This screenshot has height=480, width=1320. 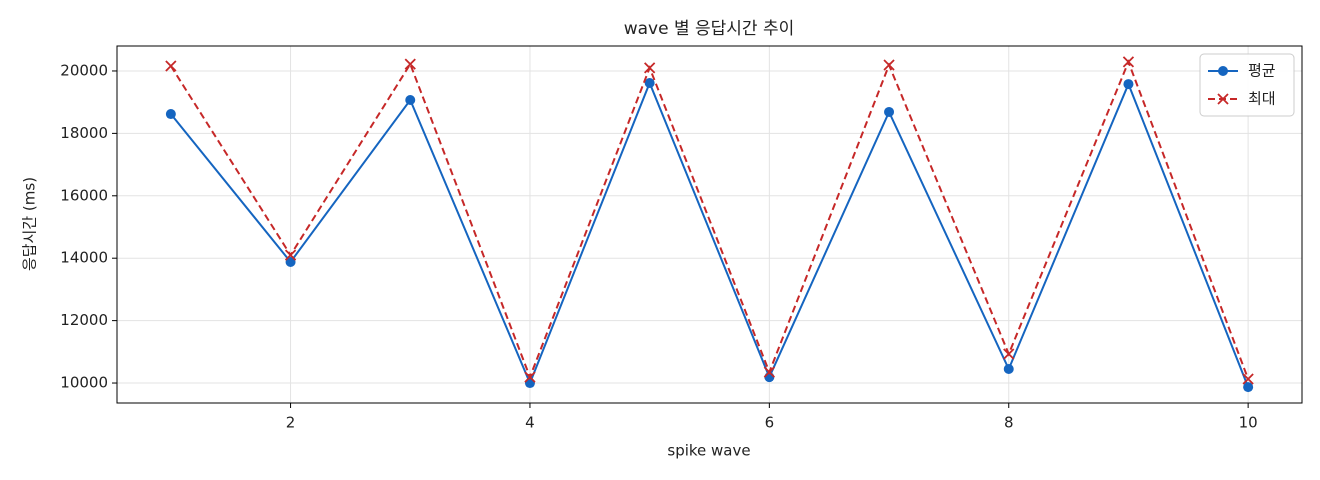 I want to click on y-axis-label: 응답시간 (ms), so click(x=30, y=224).